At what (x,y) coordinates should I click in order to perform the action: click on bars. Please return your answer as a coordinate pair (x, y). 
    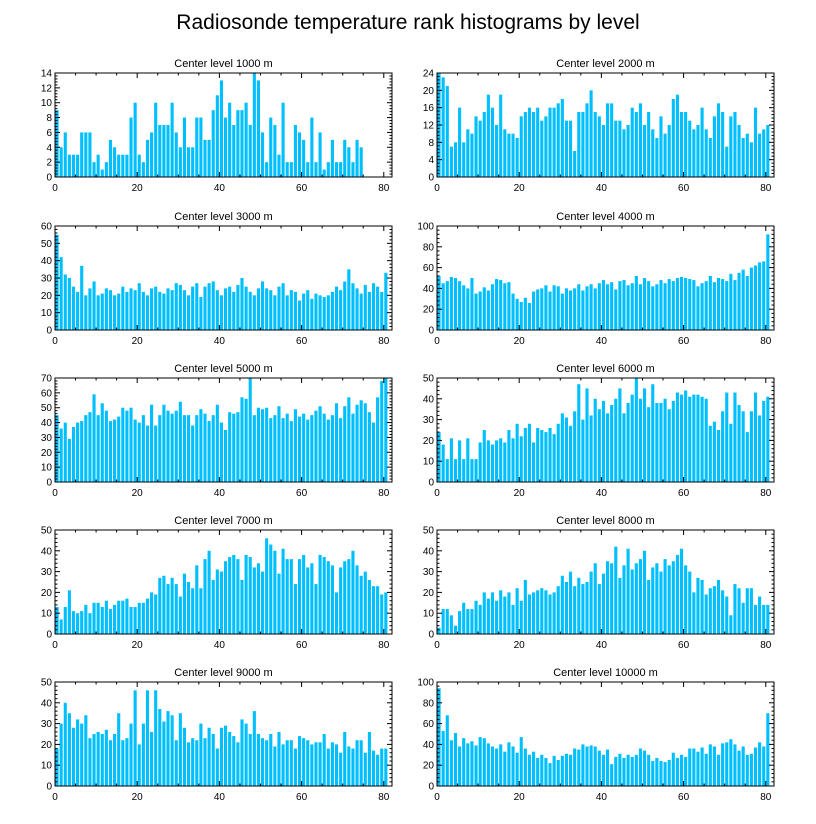
    Looking at the image, I should click on (603, 125).